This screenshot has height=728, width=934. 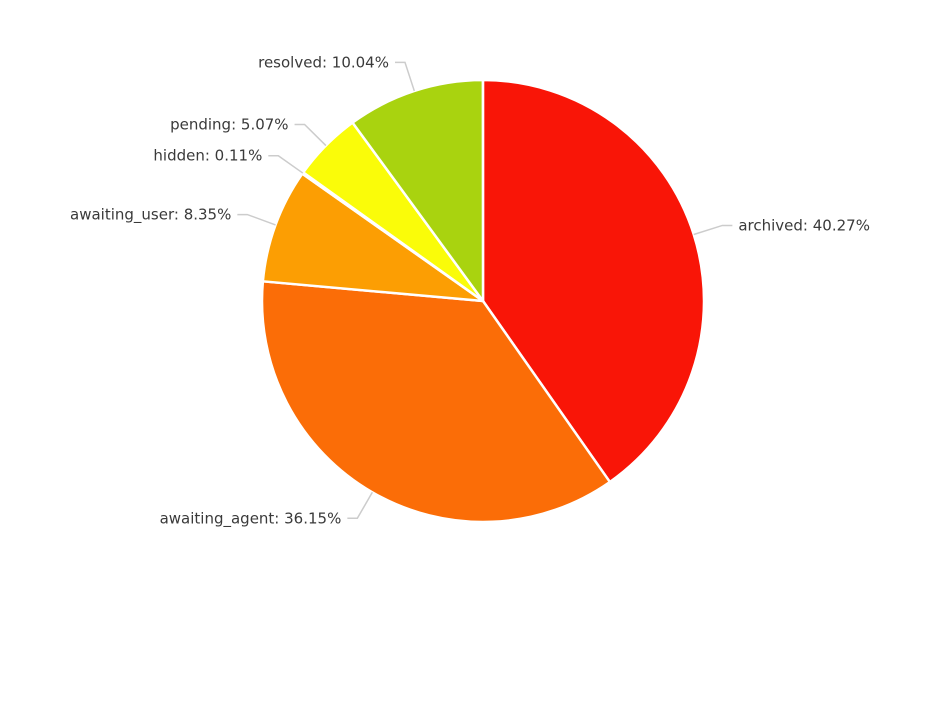 I want to click on pie-slice-archived, so click(x=593, y=281).